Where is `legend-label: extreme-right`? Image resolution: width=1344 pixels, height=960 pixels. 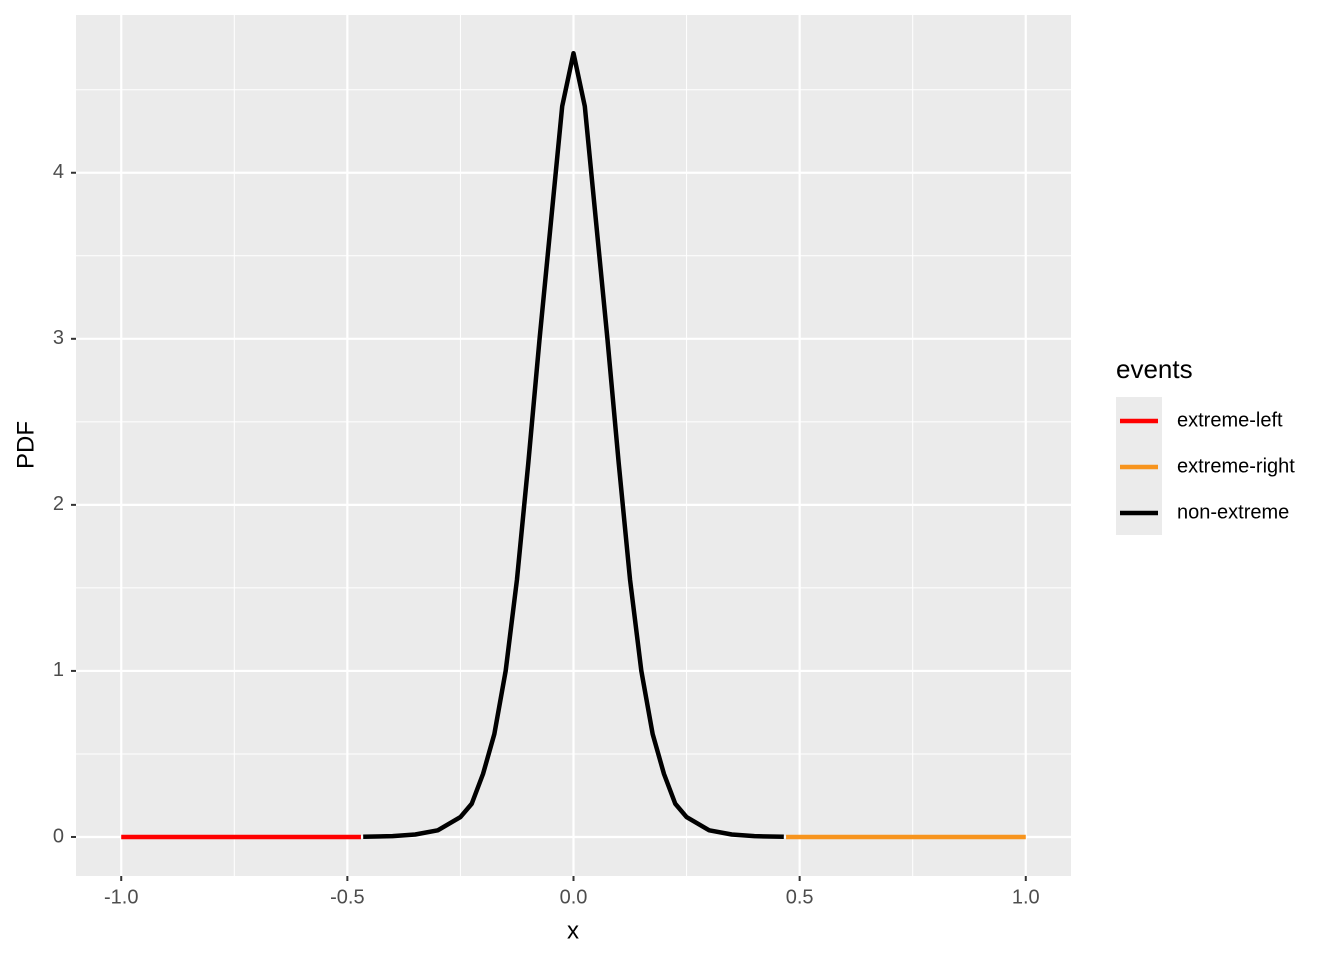 legend-label: extreme-right is located at coordinates (1236, 466).